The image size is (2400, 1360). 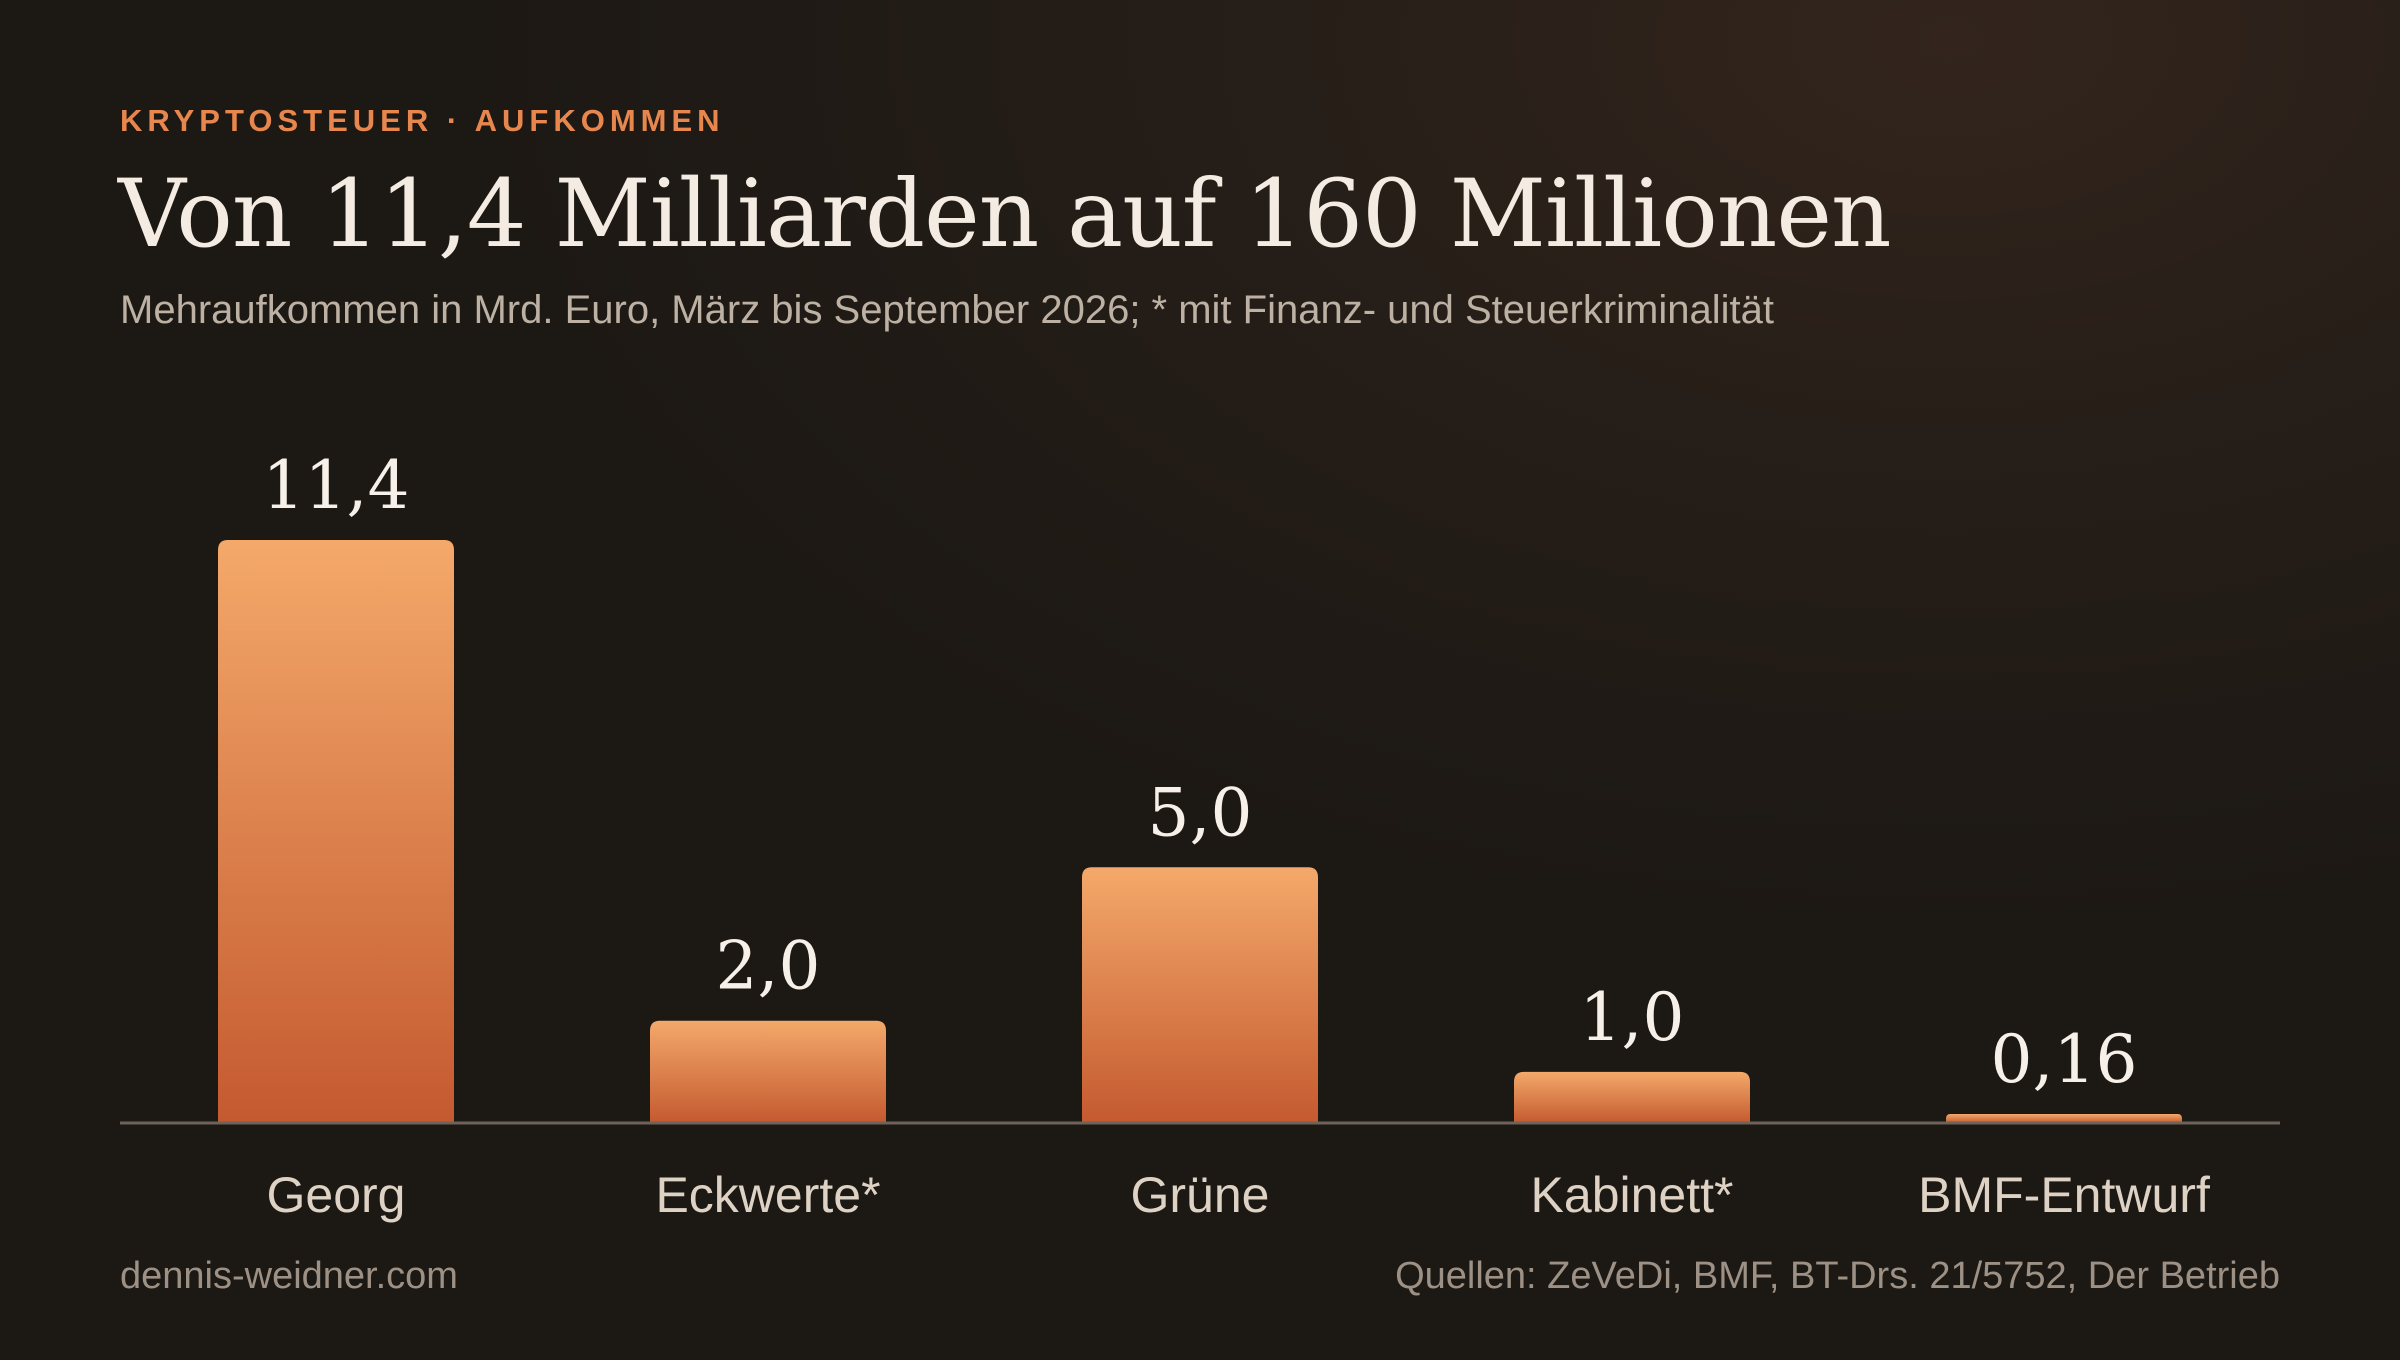 I want to click on chart-title: Von 11,4 Milliarden auf 160 Millionen, so click(x=1004, y=214).